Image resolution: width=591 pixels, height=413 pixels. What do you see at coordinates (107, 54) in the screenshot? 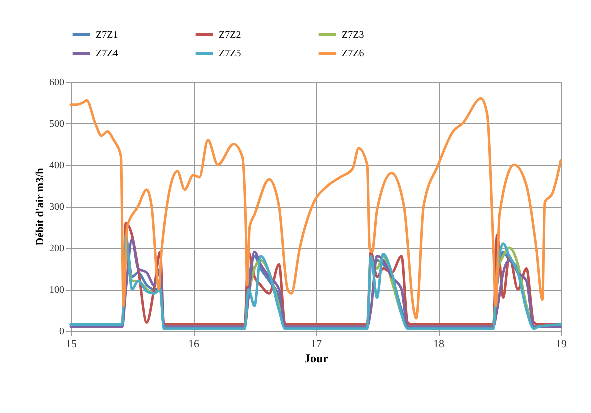
I see `legend-label: Z7Z4` at bounding box center [107, 54].